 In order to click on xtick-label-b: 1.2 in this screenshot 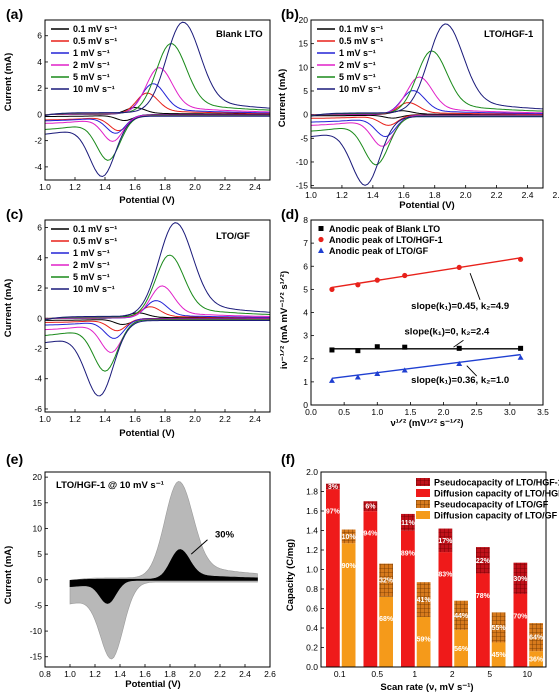, I will do `click(342, 195)`.